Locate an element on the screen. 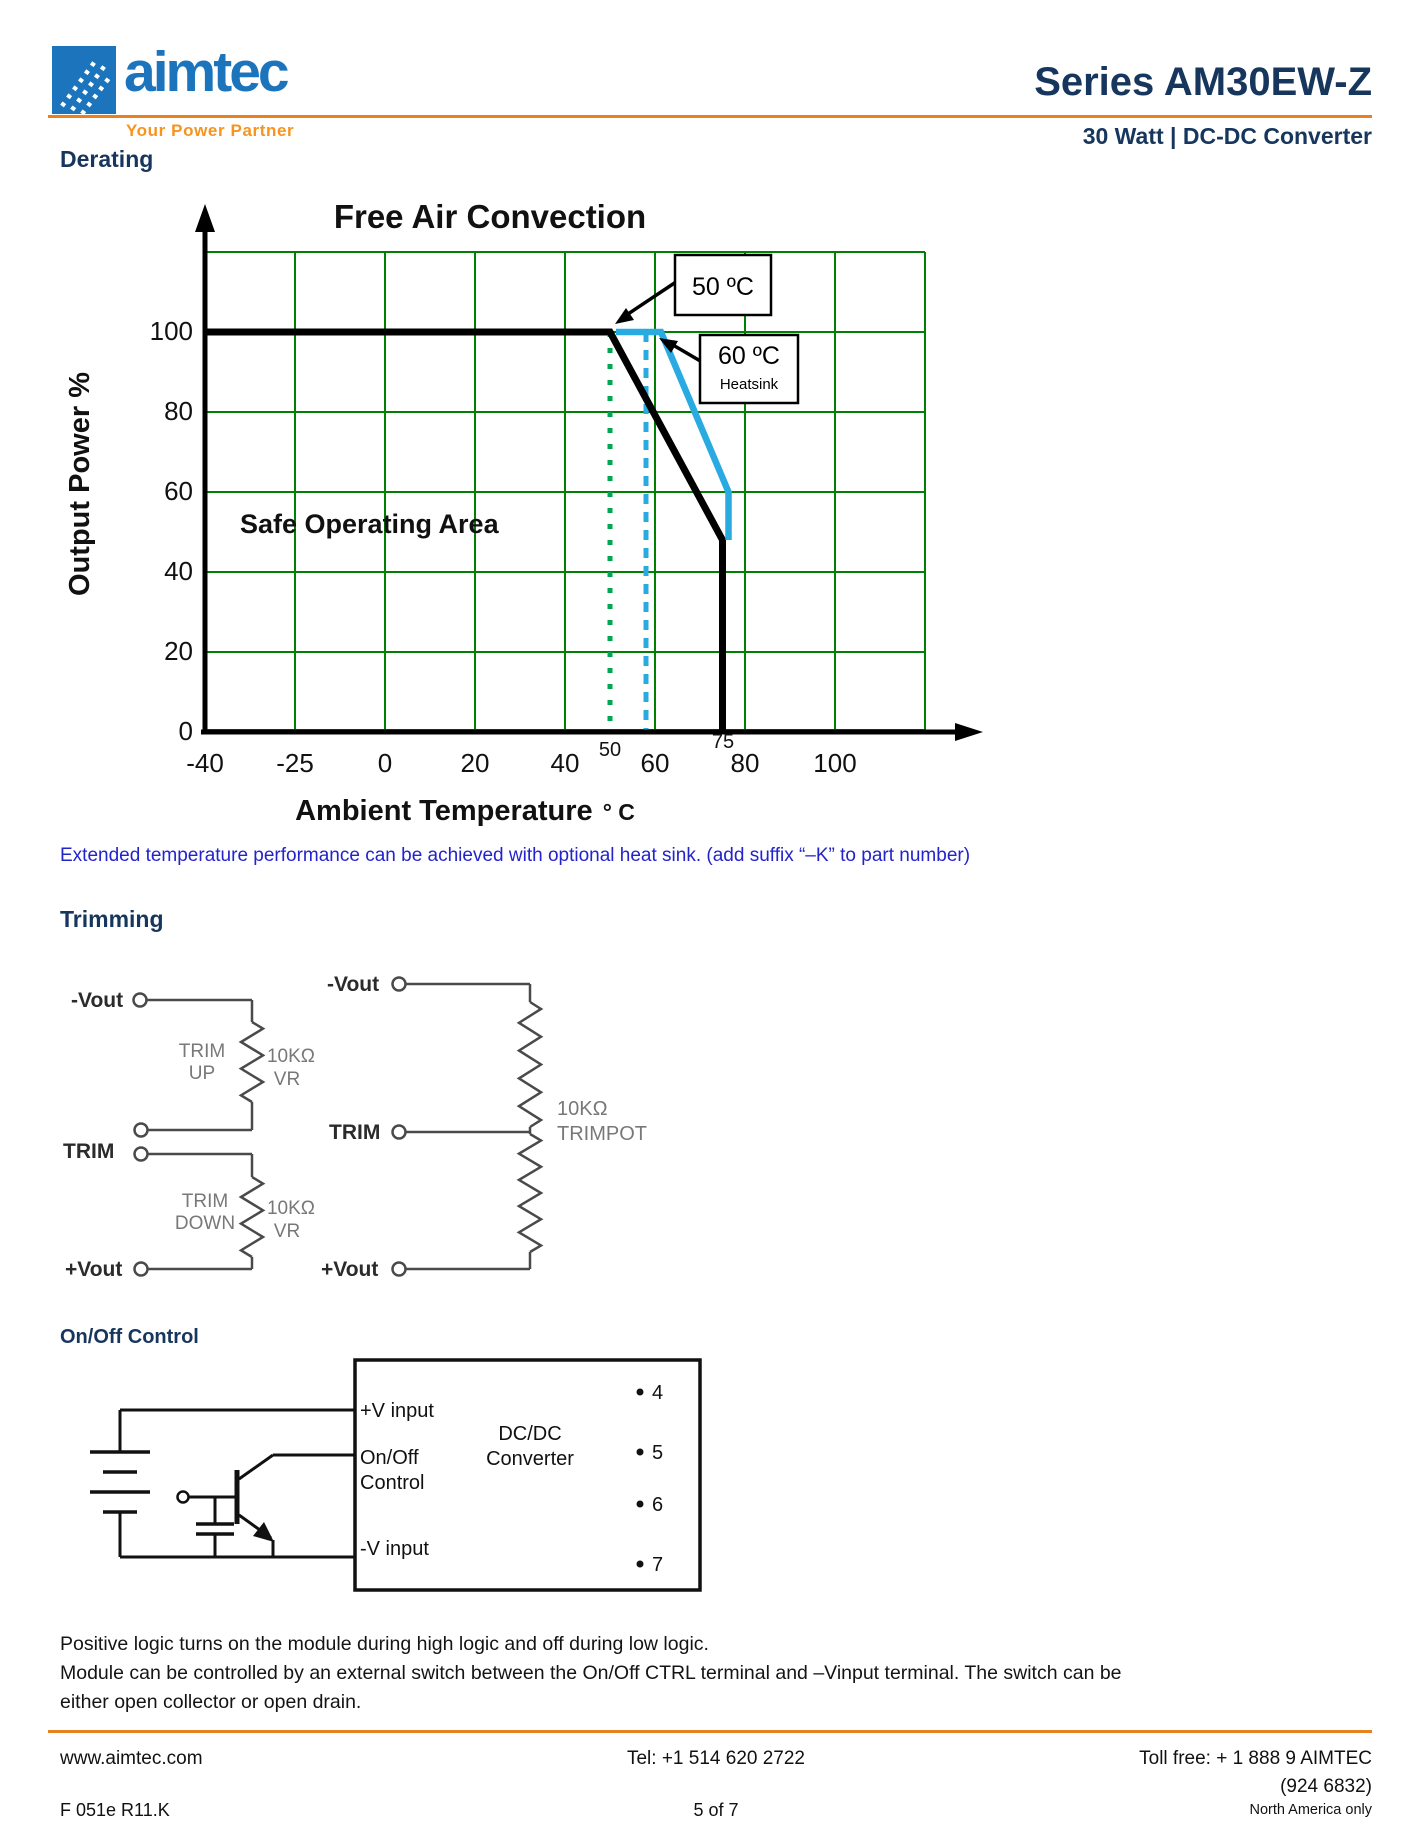 The width and height of the screenshot is (1428, 1848). header-rule is located at coordinates (710, 116).